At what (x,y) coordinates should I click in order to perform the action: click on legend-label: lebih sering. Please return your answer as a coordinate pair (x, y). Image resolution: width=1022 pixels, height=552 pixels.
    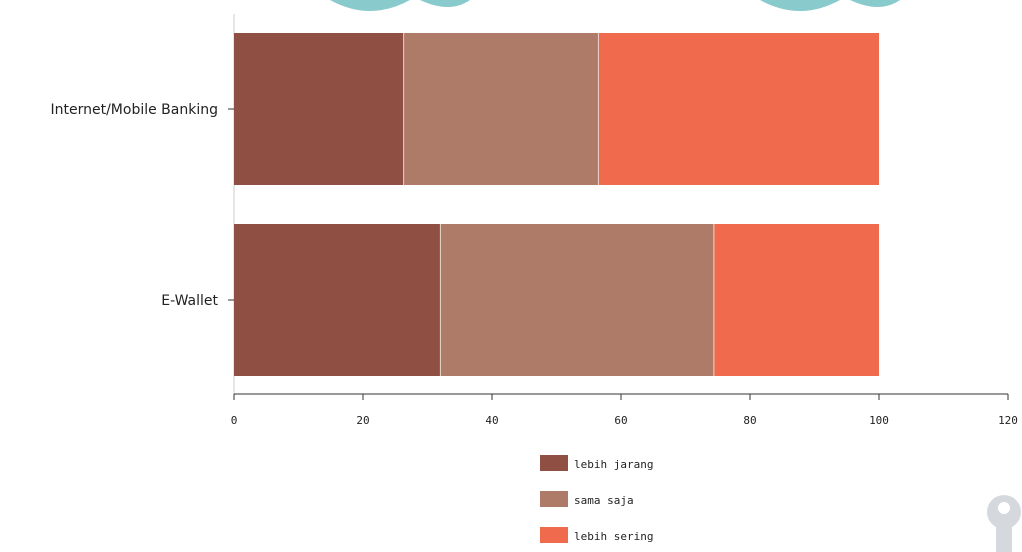
    Looking at the image, I should click on (613, 536).